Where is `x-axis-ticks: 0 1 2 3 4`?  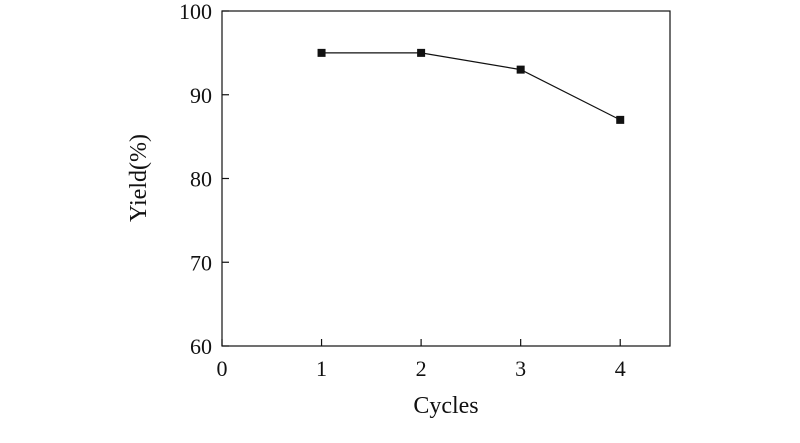
x-axis-ticks: 0 1 2 3 4 is located at coordinates (421, 360).